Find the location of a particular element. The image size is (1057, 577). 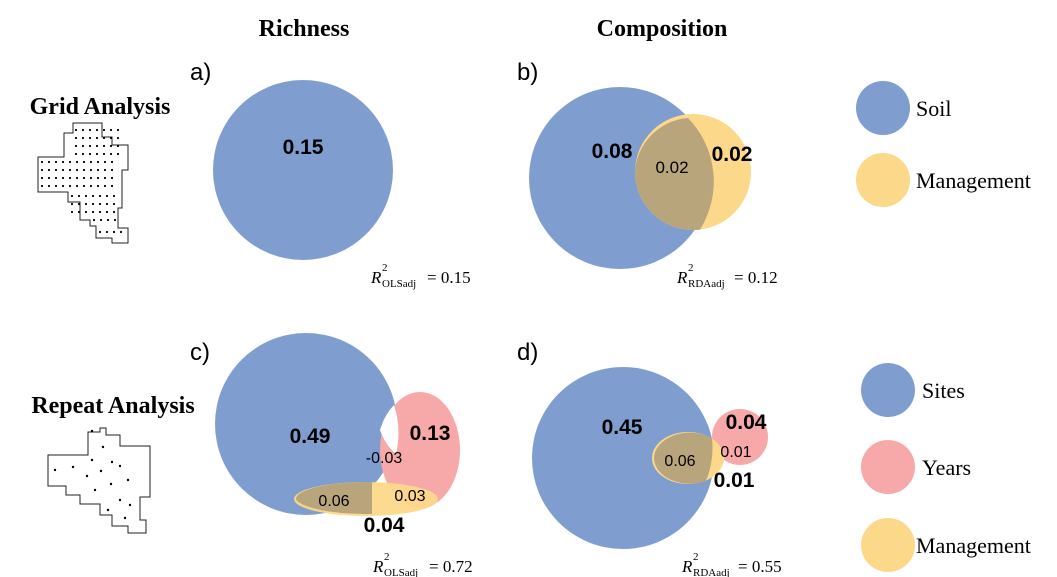

management-only-value: 0.02 is located at coordinates (732, 154).